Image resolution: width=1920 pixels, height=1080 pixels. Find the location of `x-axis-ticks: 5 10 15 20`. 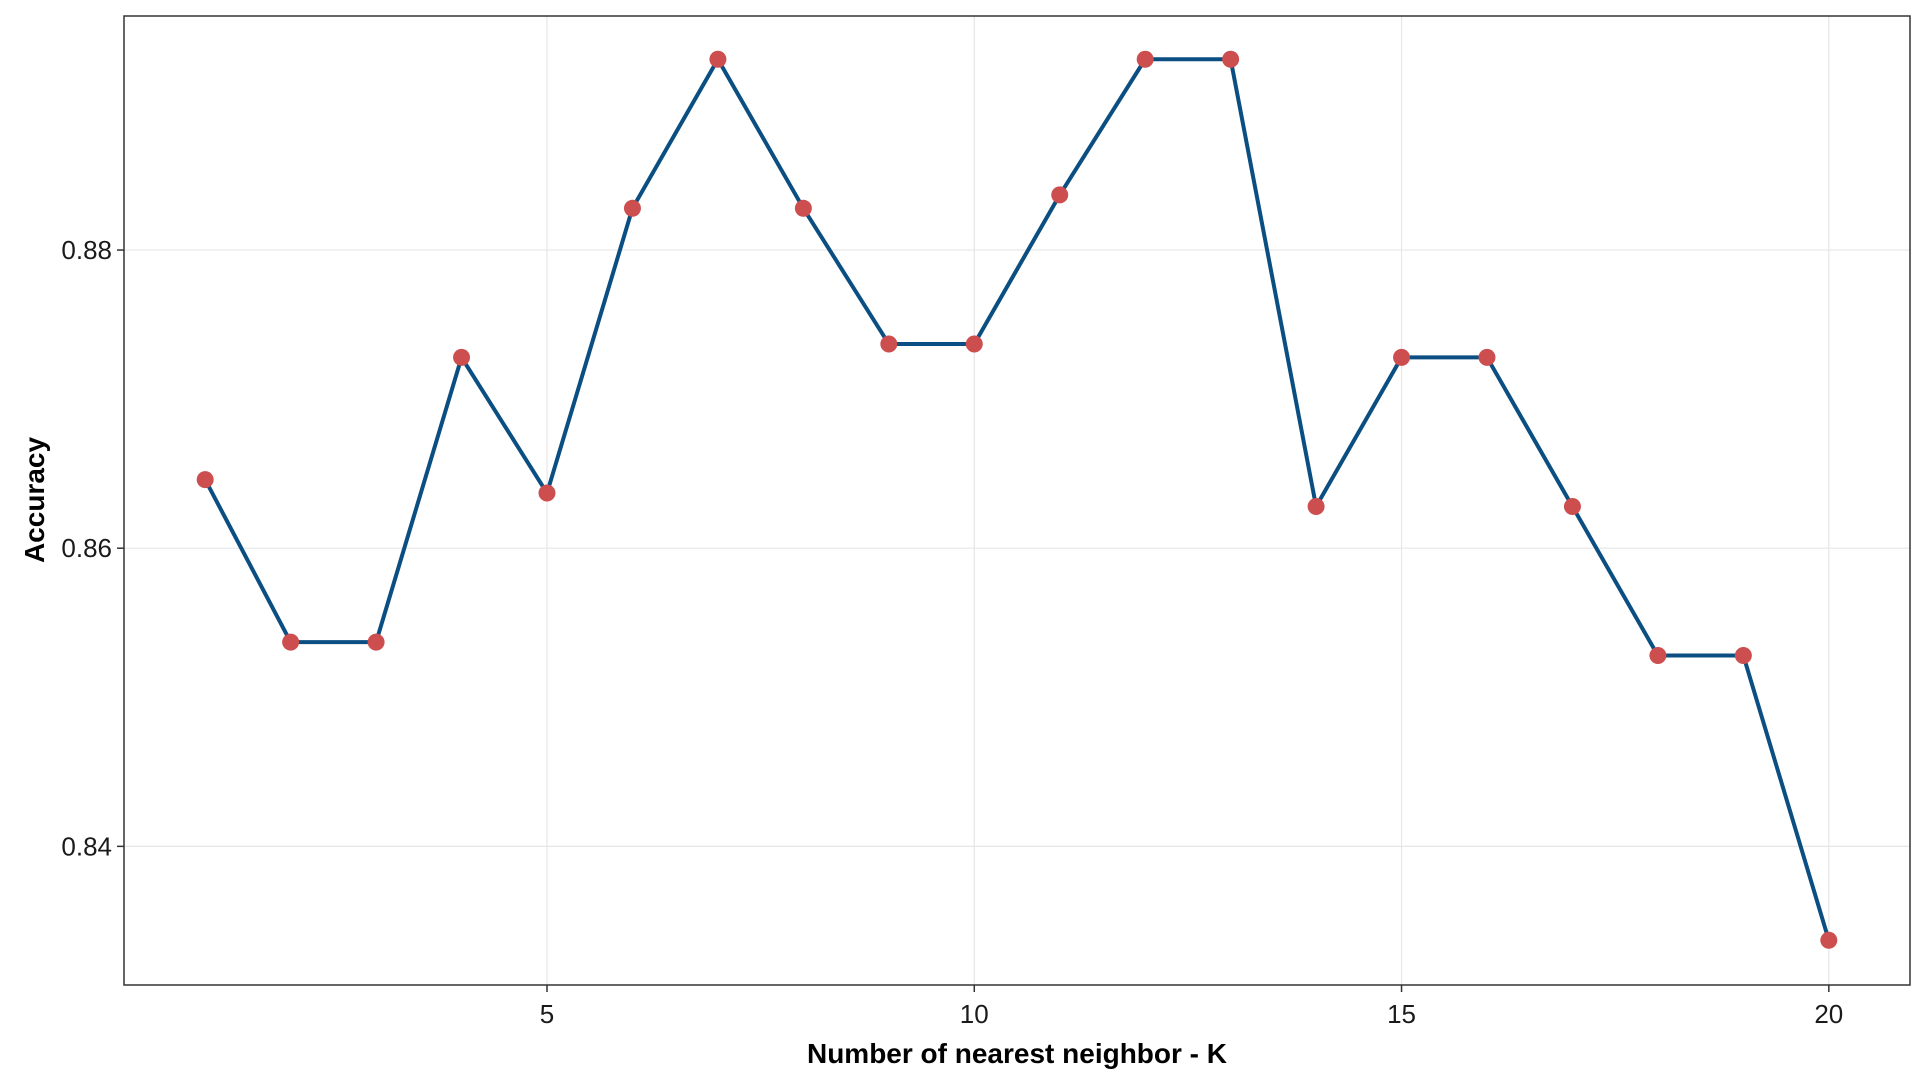

x-axis-ticks: 5 10 15 20 is located at coordinates (1191, 1007).